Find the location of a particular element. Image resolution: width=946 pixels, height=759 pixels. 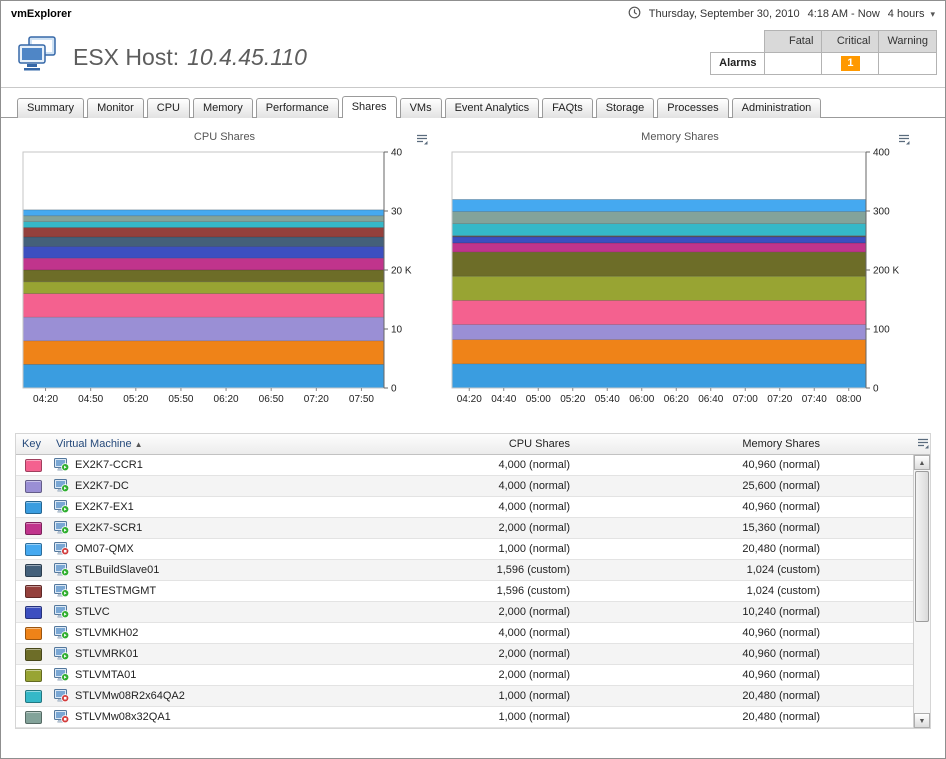

tab-vms: VMs is located at coordinates (420, 108).